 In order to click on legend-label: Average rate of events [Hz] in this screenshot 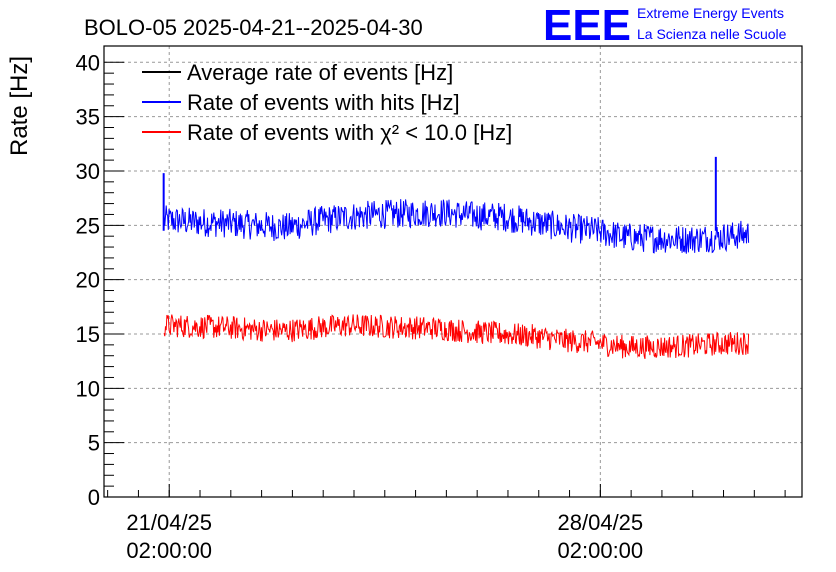, I will do `click(320, 72)`.